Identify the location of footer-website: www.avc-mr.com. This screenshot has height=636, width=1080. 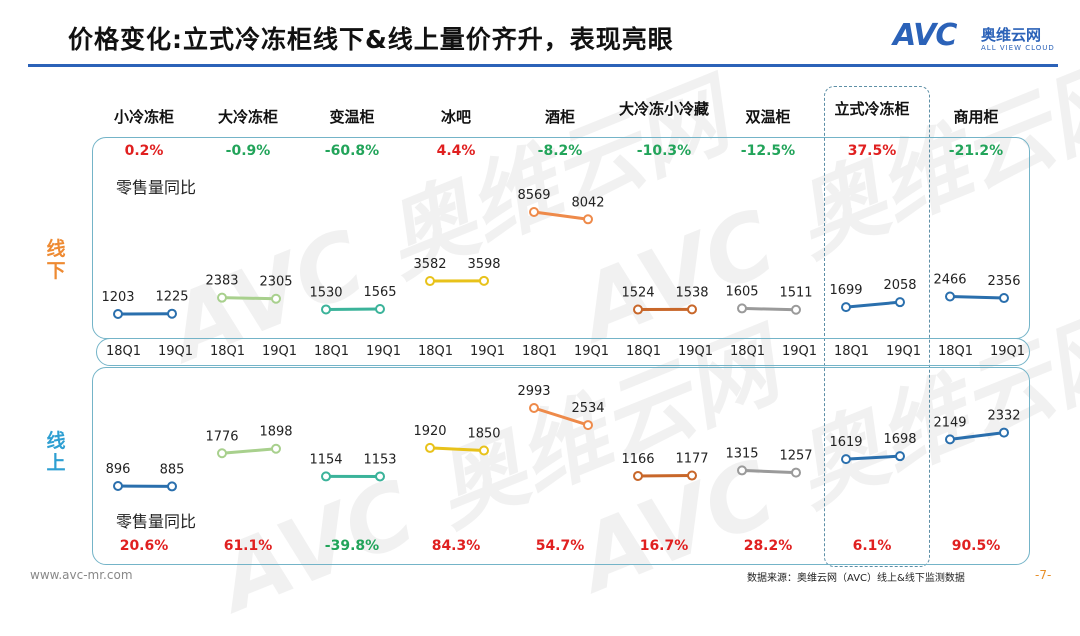
(81, 575).